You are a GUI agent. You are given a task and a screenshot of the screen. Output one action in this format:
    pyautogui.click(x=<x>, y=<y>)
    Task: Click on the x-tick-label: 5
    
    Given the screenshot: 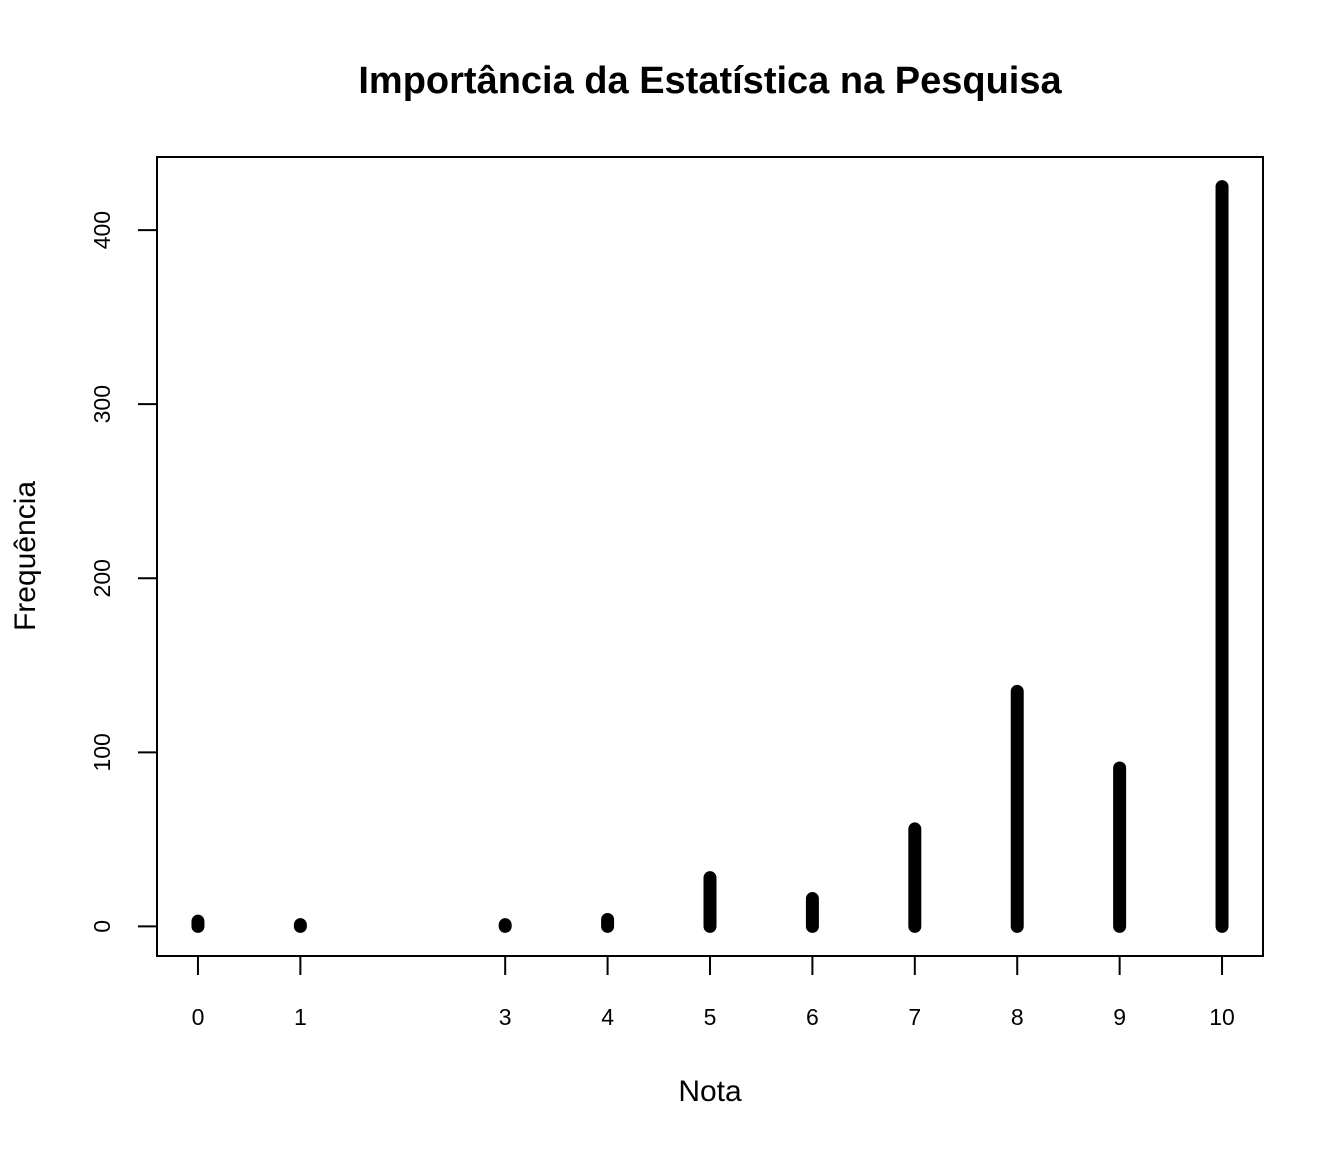 What is the action you would take?
    pyautogui.click(x=710, y=1017)
    